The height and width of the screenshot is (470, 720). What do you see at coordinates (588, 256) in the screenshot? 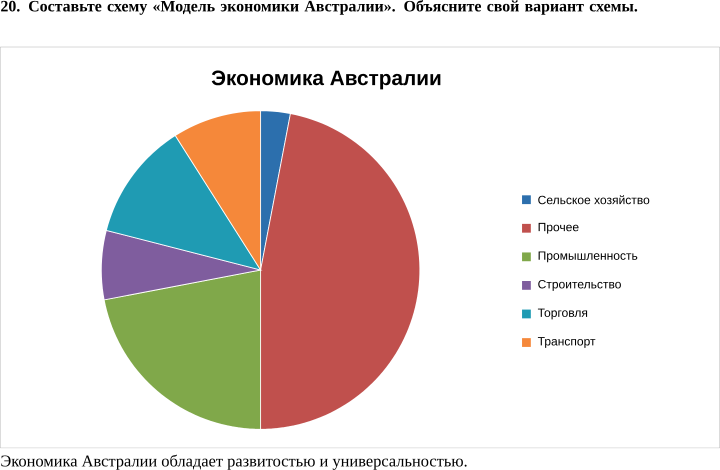
I see `legend-label: Промышленность` at bounding box center [588, 256].